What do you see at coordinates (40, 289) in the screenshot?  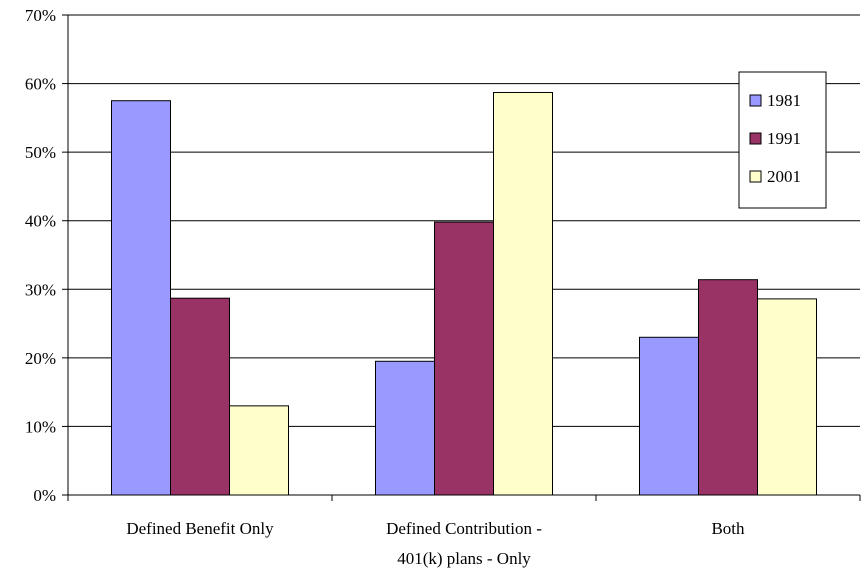 I see `y-tick-label: 30%` at bounding box center [40, 289].